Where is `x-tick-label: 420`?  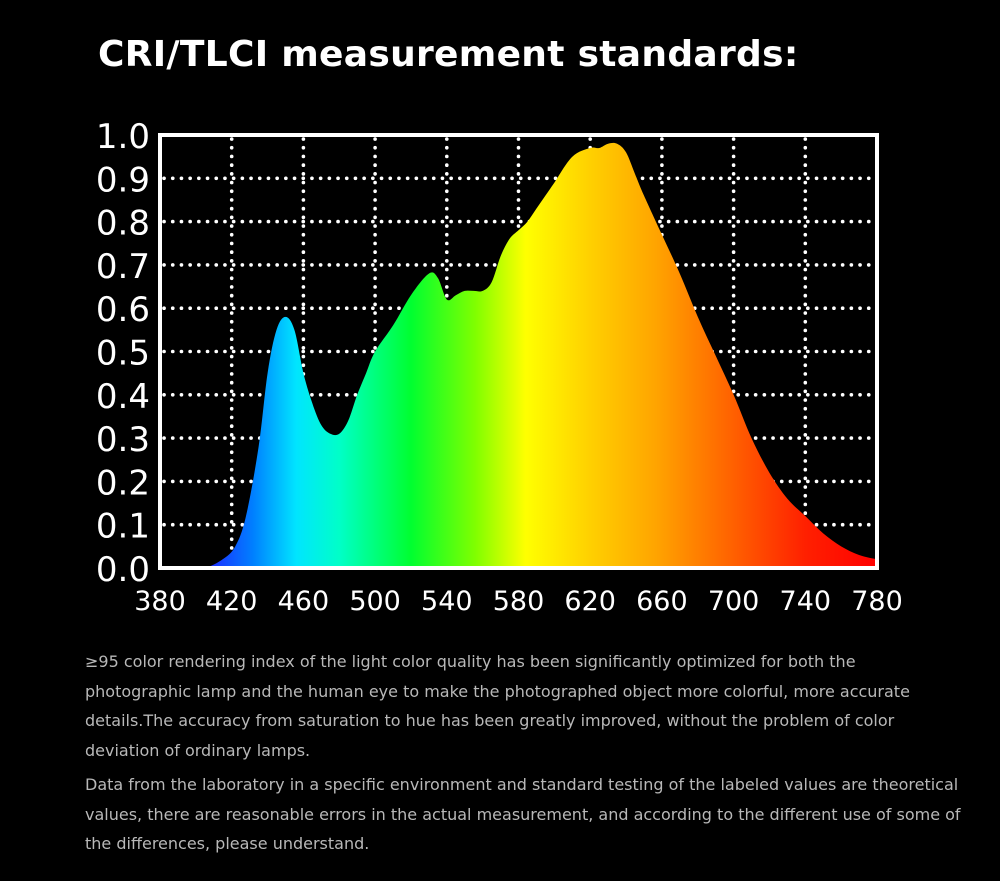
x-tick-label: 420 is located at coordinates (232, 601).